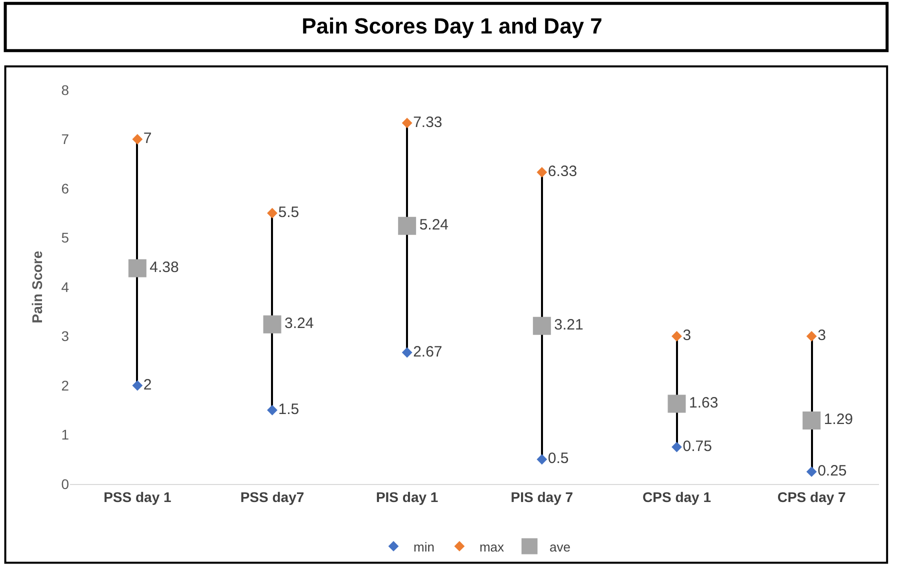  What do you see at coordinates (65, 385) in the screenshot?
I see `y-tick-label: 2` at bounding box center [65, 385].